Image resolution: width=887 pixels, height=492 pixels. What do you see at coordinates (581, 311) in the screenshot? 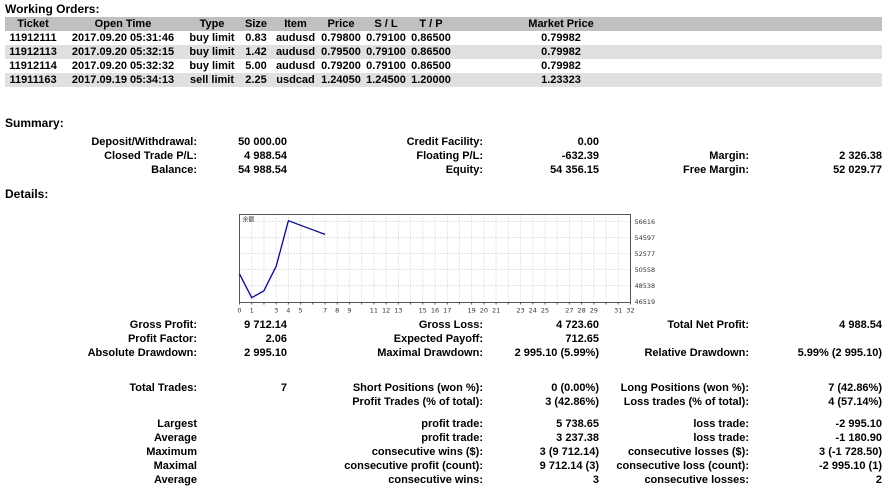
I see `x-tick-label: 28` at bounding box center [581, 311].